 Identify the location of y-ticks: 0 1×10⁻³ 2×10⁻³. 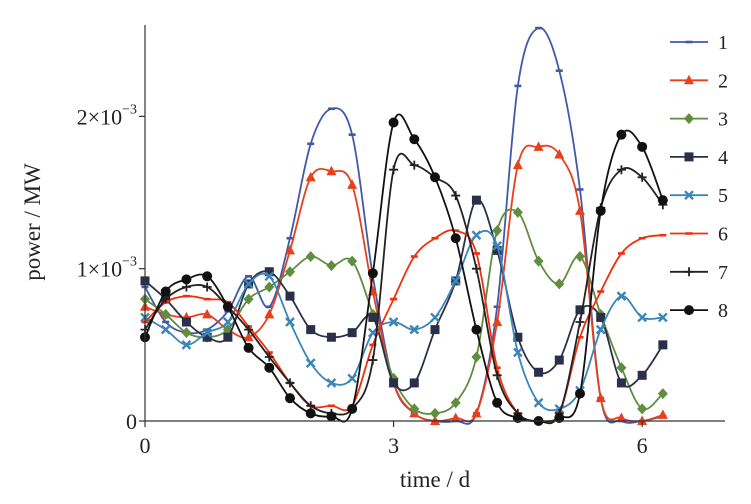
(111, 268).